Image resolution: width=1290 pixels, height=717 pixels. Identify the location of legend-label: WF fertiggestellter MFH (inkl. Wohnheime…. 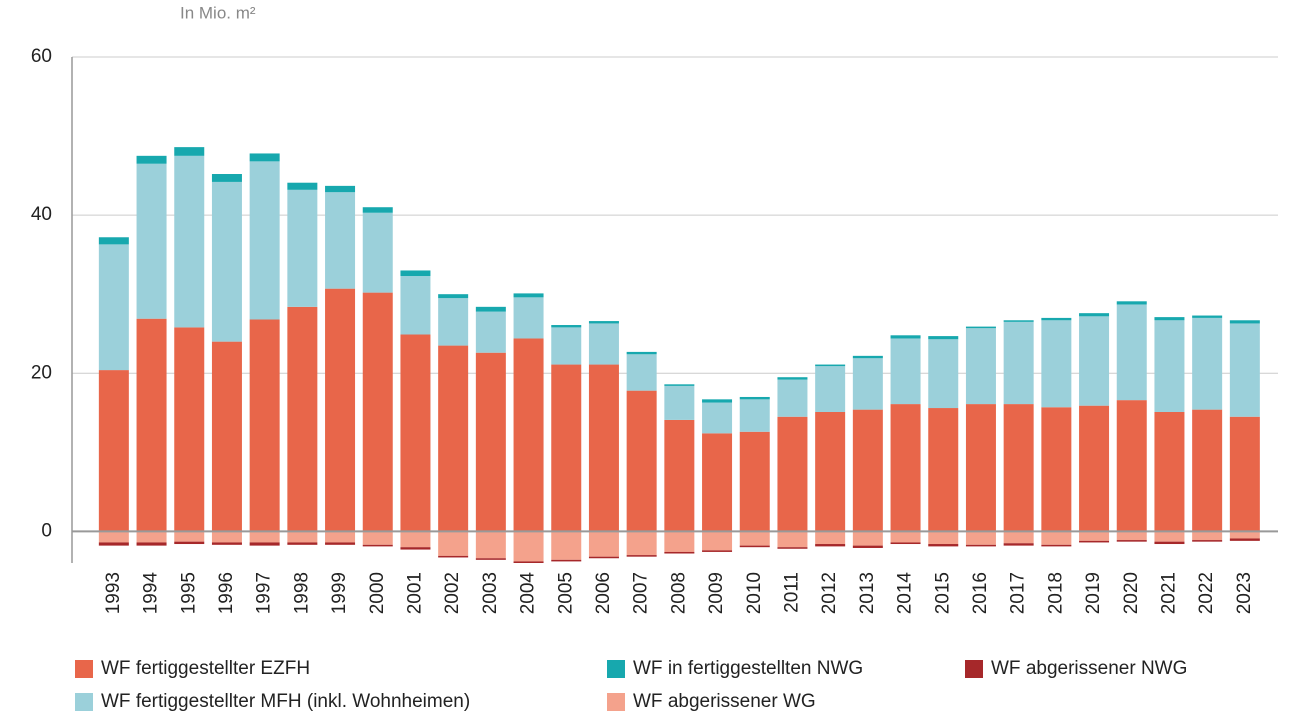
(285, 701).